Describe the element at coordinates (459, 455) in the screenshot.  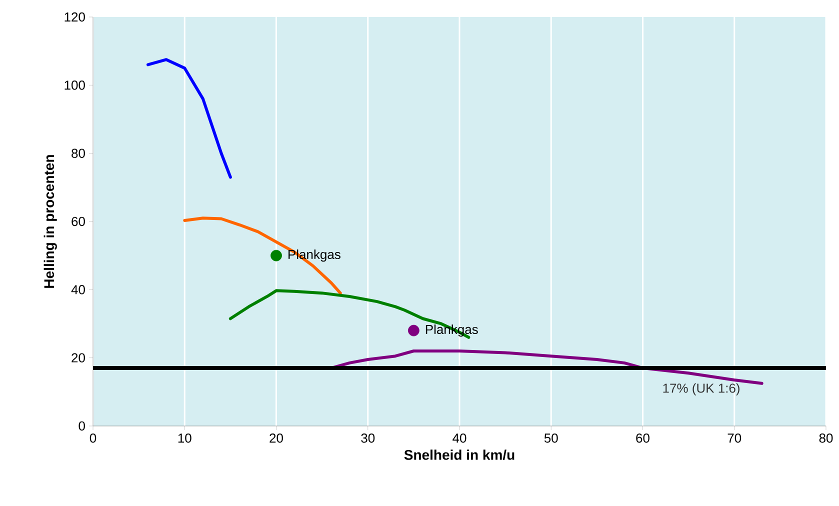
I see `x-axis-title: Snelheid in km/u` at that location.